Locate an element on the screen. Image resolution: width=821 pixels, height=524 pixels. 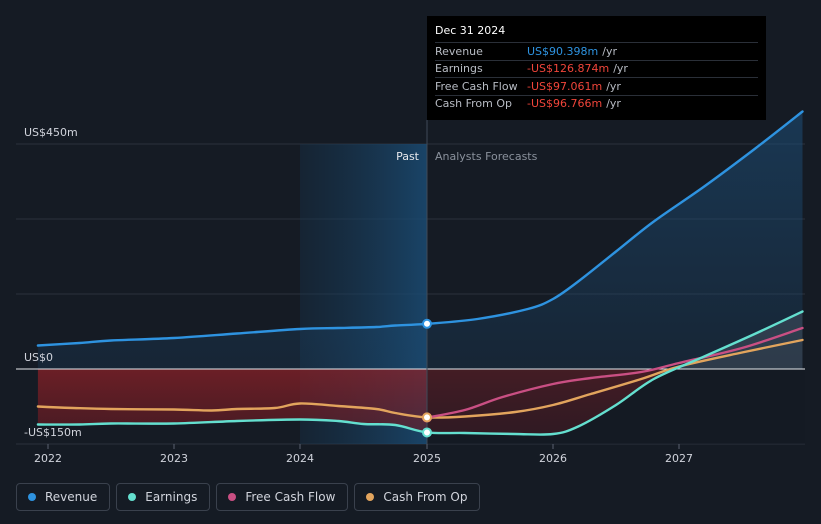
tooltip-row-revenue: Revenue US$90.398m /yr is located at coordinates (596, 51).